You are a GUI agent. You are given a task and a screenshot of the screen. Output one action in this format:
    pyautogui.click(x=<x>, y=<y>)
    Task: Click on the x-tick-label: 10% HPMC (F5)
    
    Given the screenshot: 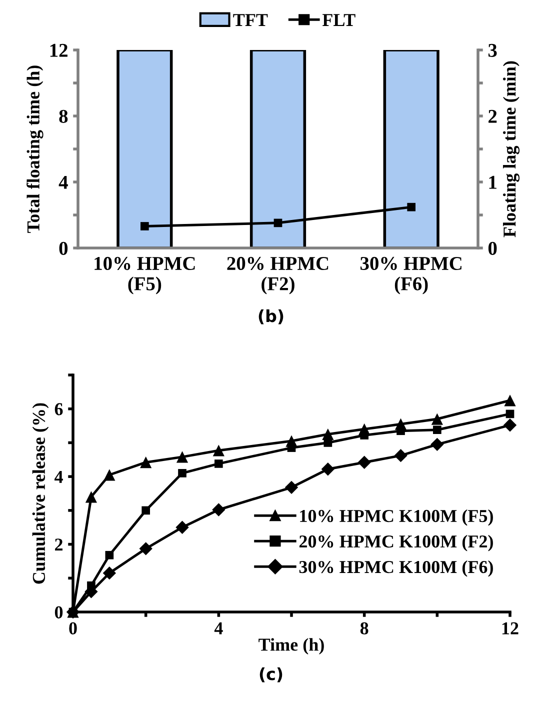 What is the action you would take?
    pyautogui.click(x=144, y=275)
    